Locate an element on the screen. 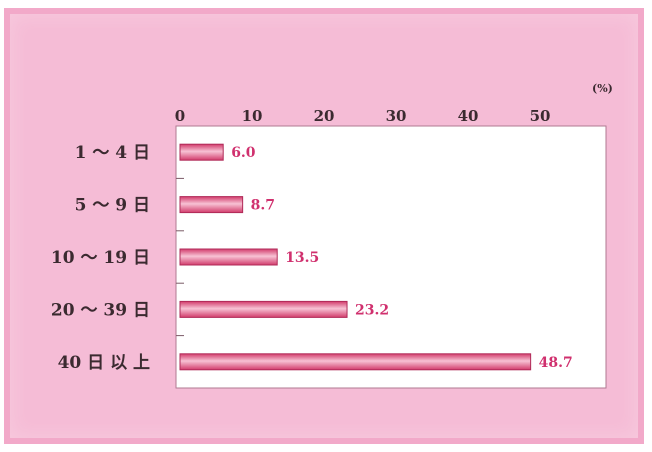 Image resolution: width=652 pixels, height=452 pixels. category-label: 1 ～ 4 日 is located at coordinates (112, 153).